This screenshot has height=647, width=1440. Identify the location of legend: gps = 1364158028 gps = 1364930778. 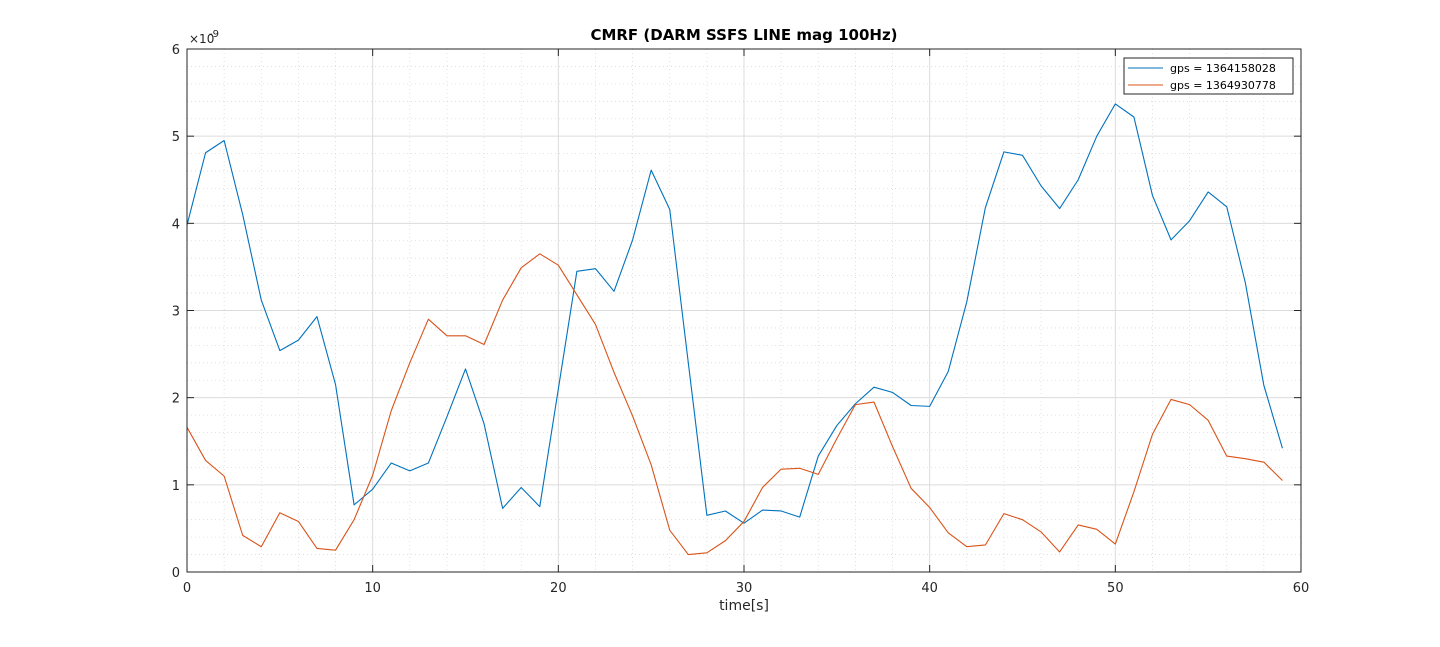
(1208, 76).